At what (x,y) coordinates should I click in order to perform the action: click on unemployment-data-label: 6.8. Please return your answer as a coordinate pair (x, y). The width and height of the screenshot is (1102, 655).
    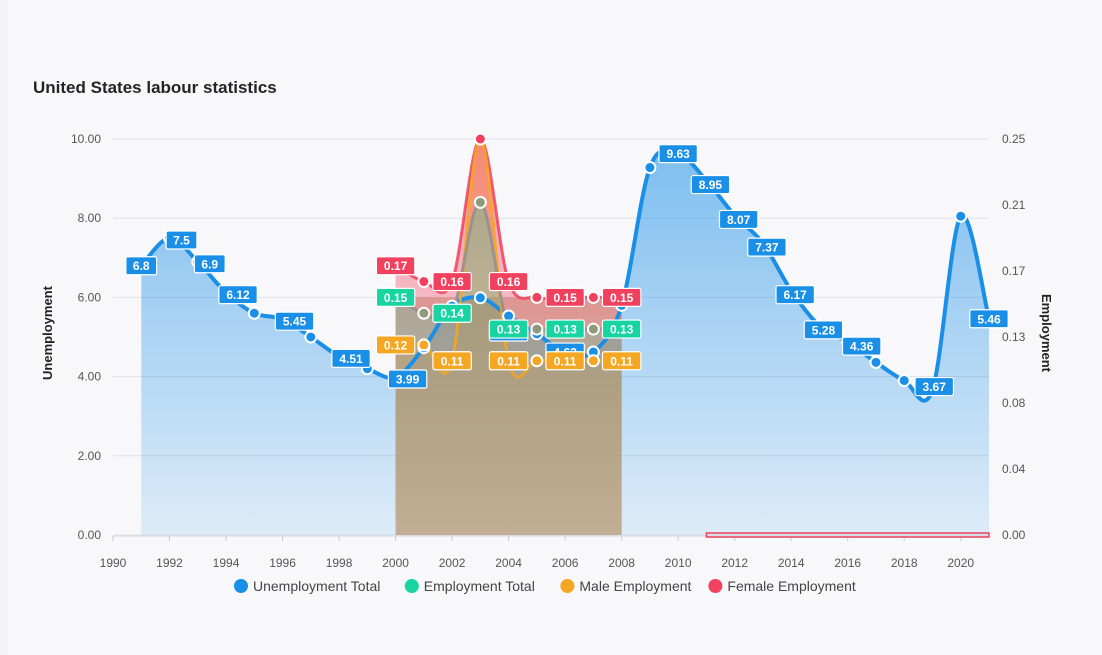
    Looking at the image, I should click on (141, 266).